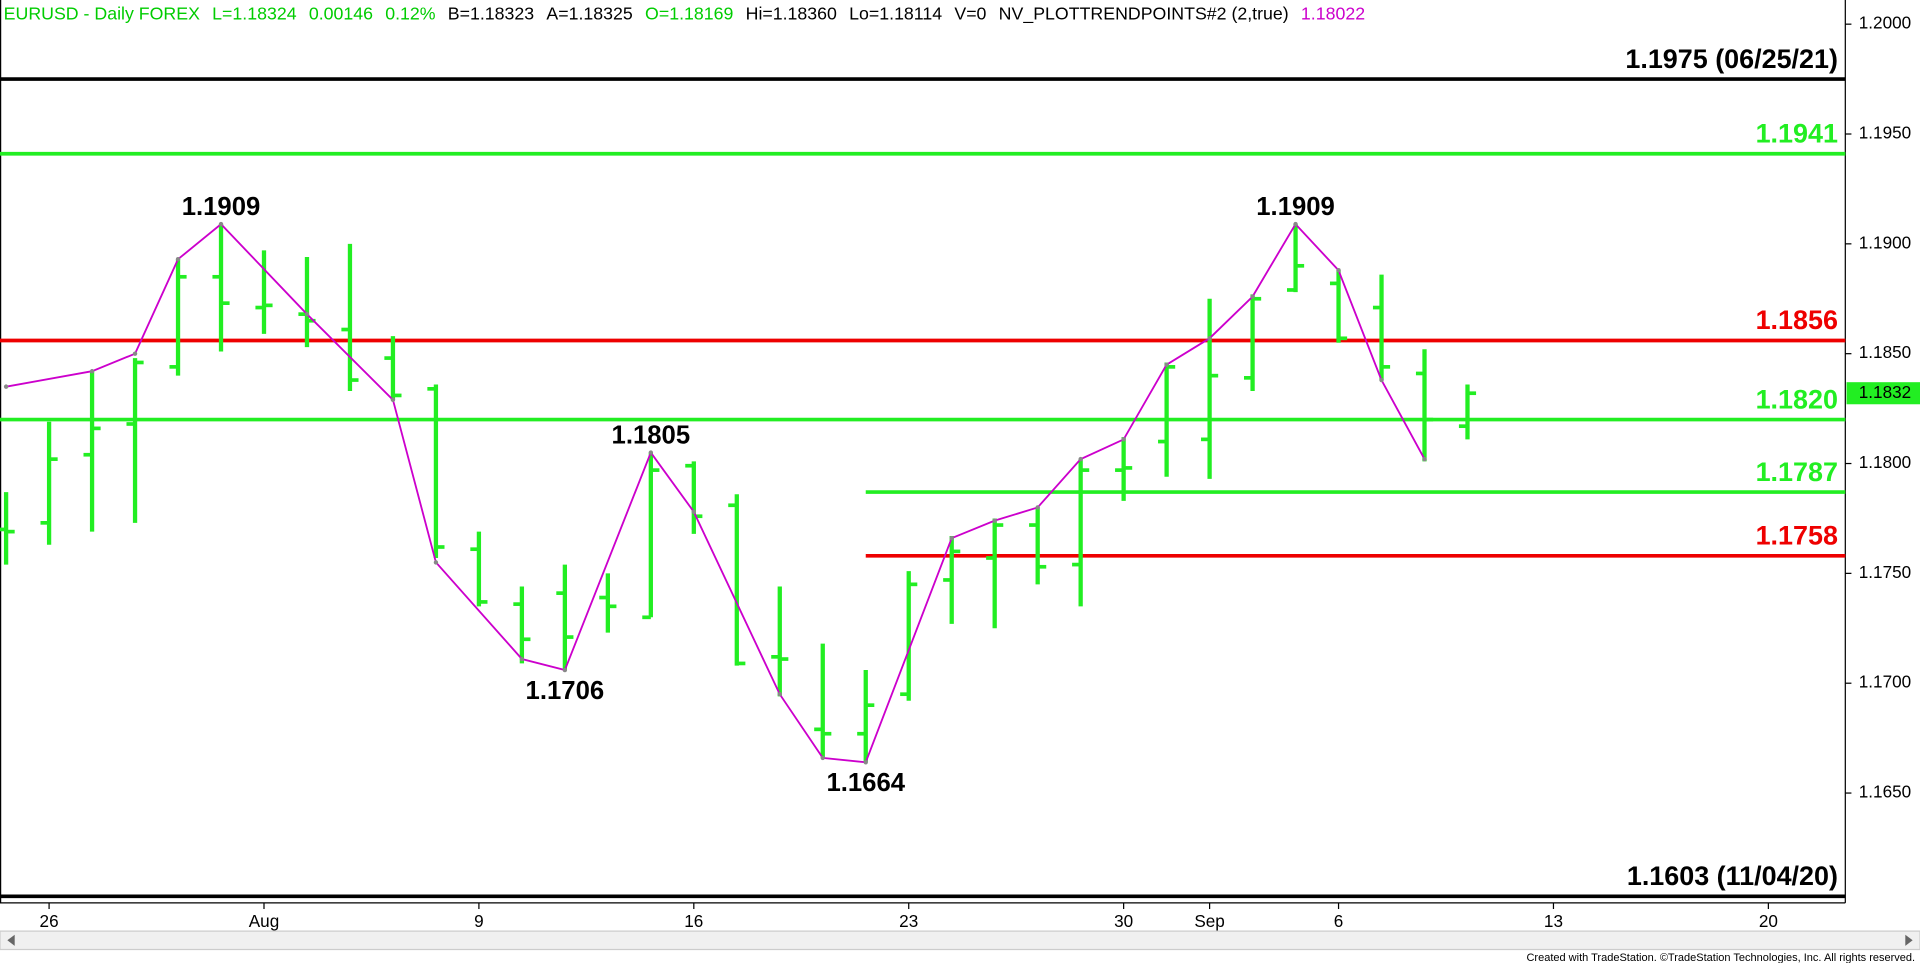 The width and height of the screenshot is (1920, 963). Describe the element at coordinates (1885, 23) in the screenshot. I see `y-tick-label: 1.2000` at that location.